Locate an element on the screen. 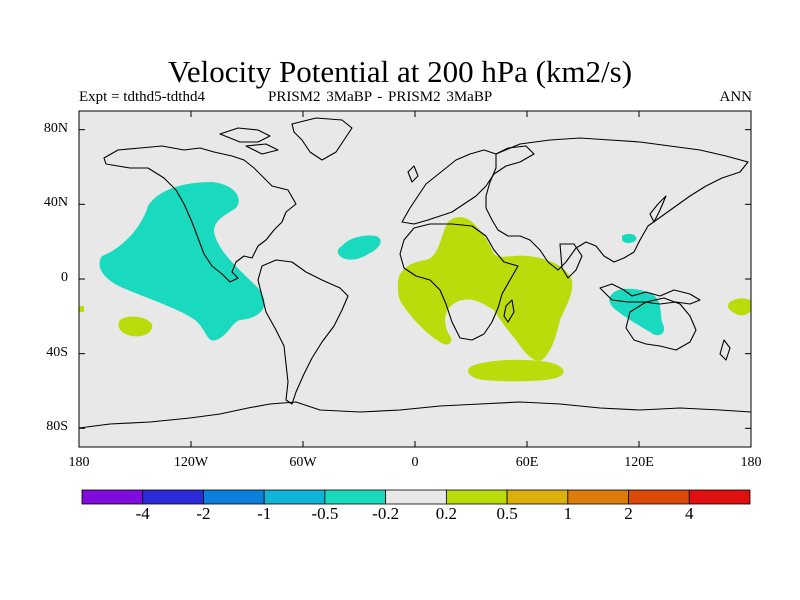 This screenshot has width=800, height=600. north-america-coast is located at coordinates (200, 214).